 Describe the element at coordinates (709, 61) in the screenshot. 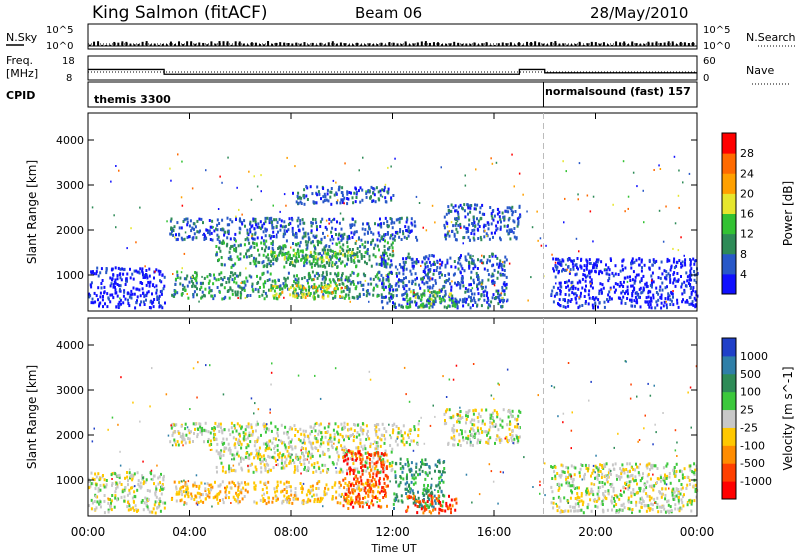

I see `nave-tick-top: 60` at that location.